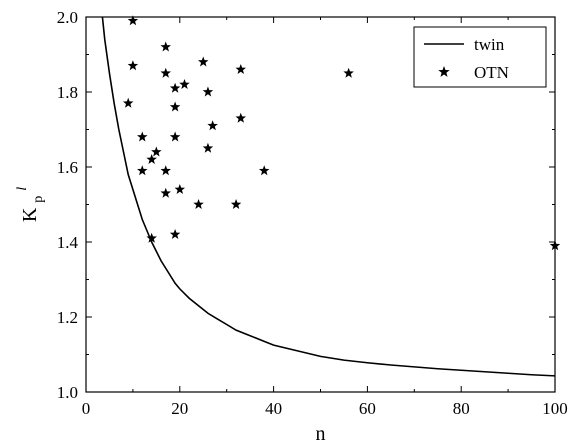 The image size is (576, 444). What do you see at coordinates (273, 408) in the screenshot?
I see `x-tick-label: 40` at bounding box center [273, 408].